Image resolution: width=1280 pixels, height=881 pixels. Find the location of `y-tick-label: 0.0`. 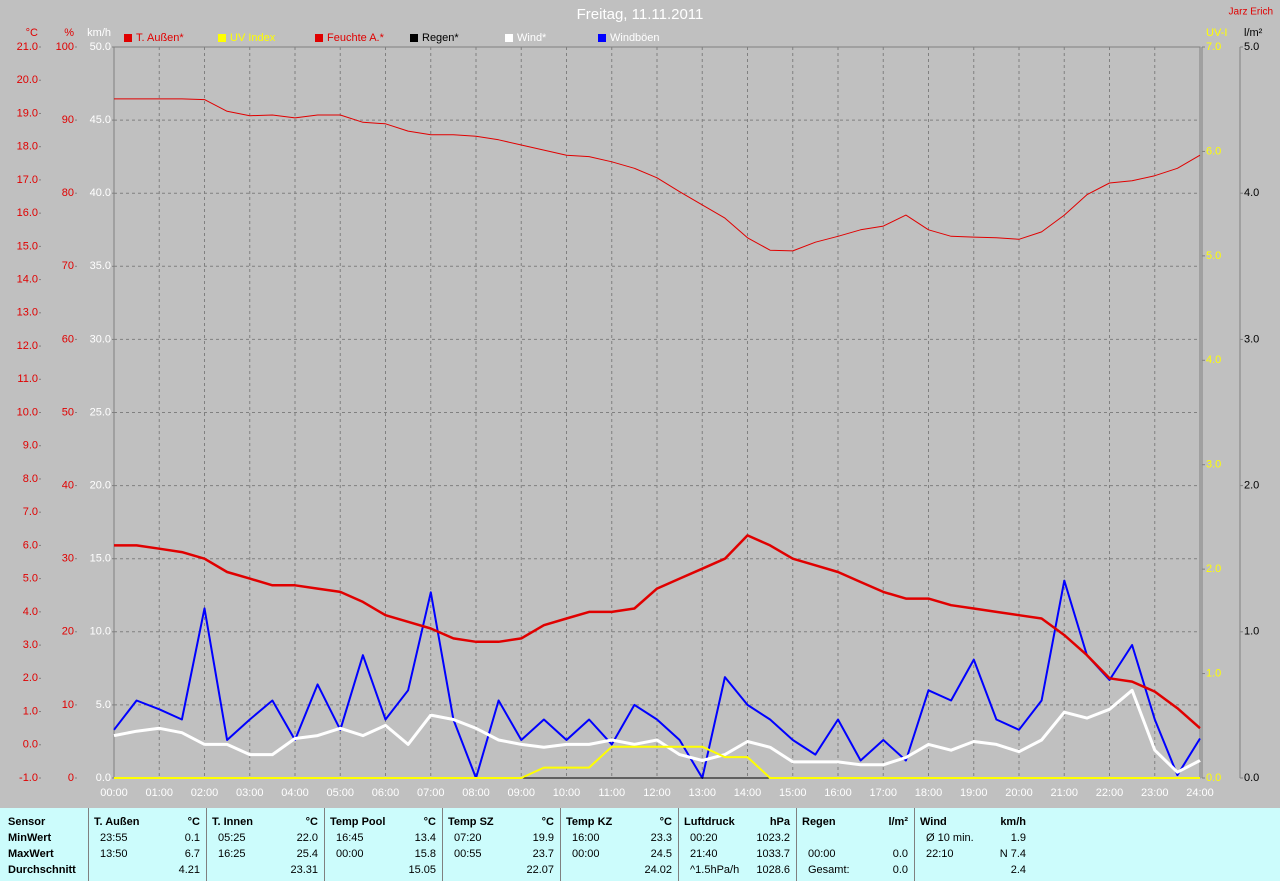

y-tick-label: 0.0 is located at coordinates (103, 778).